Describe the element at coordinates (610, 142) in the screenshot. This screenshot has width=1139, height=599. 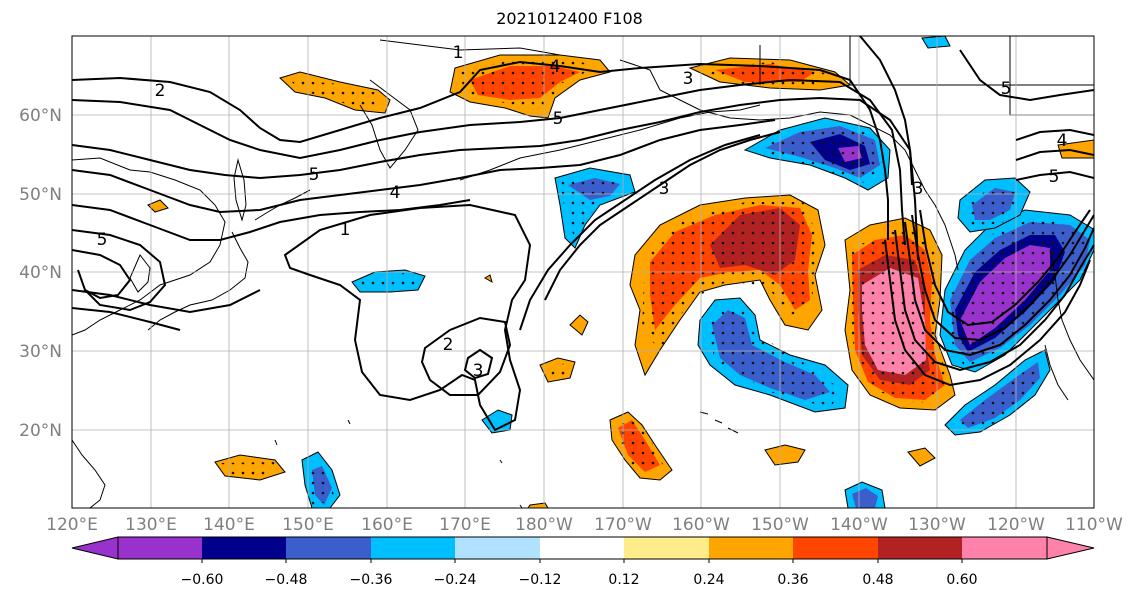
I see `coast-aleutians` at that location.